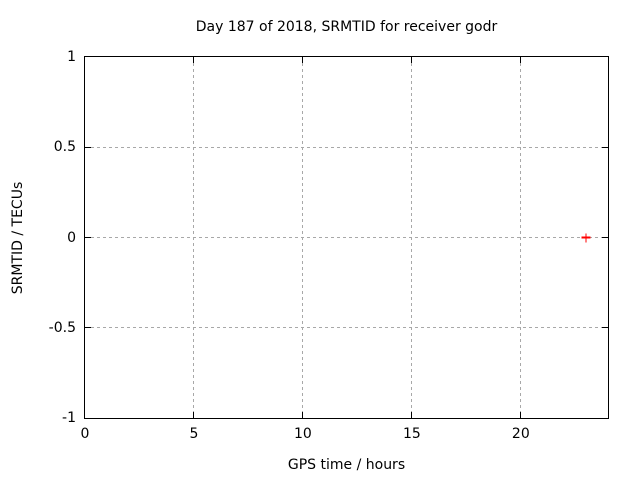 Image resolution: width=640 pixels, height=480 pixels. What do you see at coordinates (64, 147) in the screenshot?
I see `y-tick-label: 0.5` at bounding box center [64, 147].